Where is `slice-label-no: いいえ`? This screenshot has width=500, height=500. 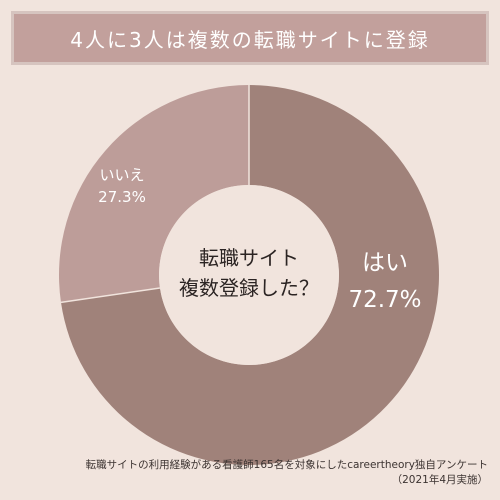
slice-label-no: いいえ is located at coordinates (121, 175).